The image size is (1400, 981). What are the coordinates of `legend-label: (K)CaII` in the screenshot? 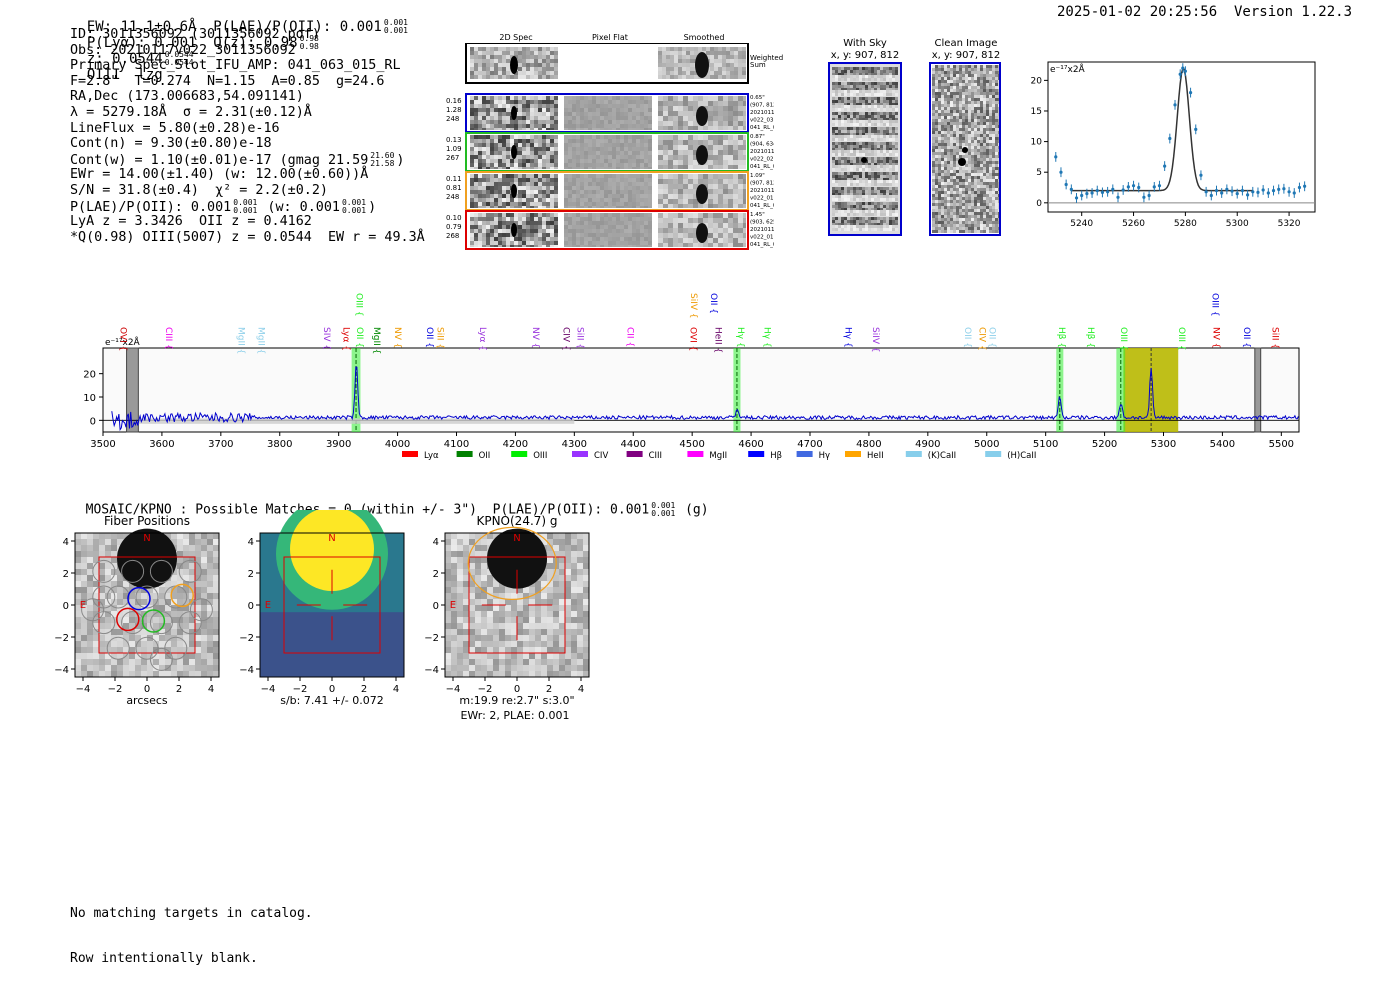 It's located at (942, 456).